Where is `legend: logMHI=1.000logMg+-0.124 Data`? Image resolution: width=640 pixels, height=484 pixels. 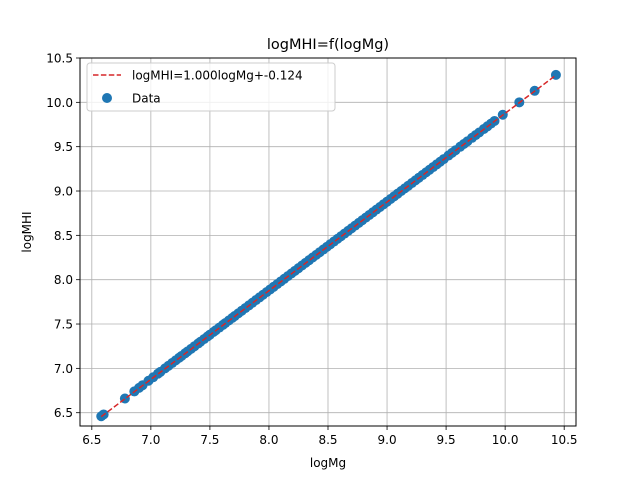
legend: logMHI=1.000logMg+-0.124 Data is located at coordinates (211, 87).